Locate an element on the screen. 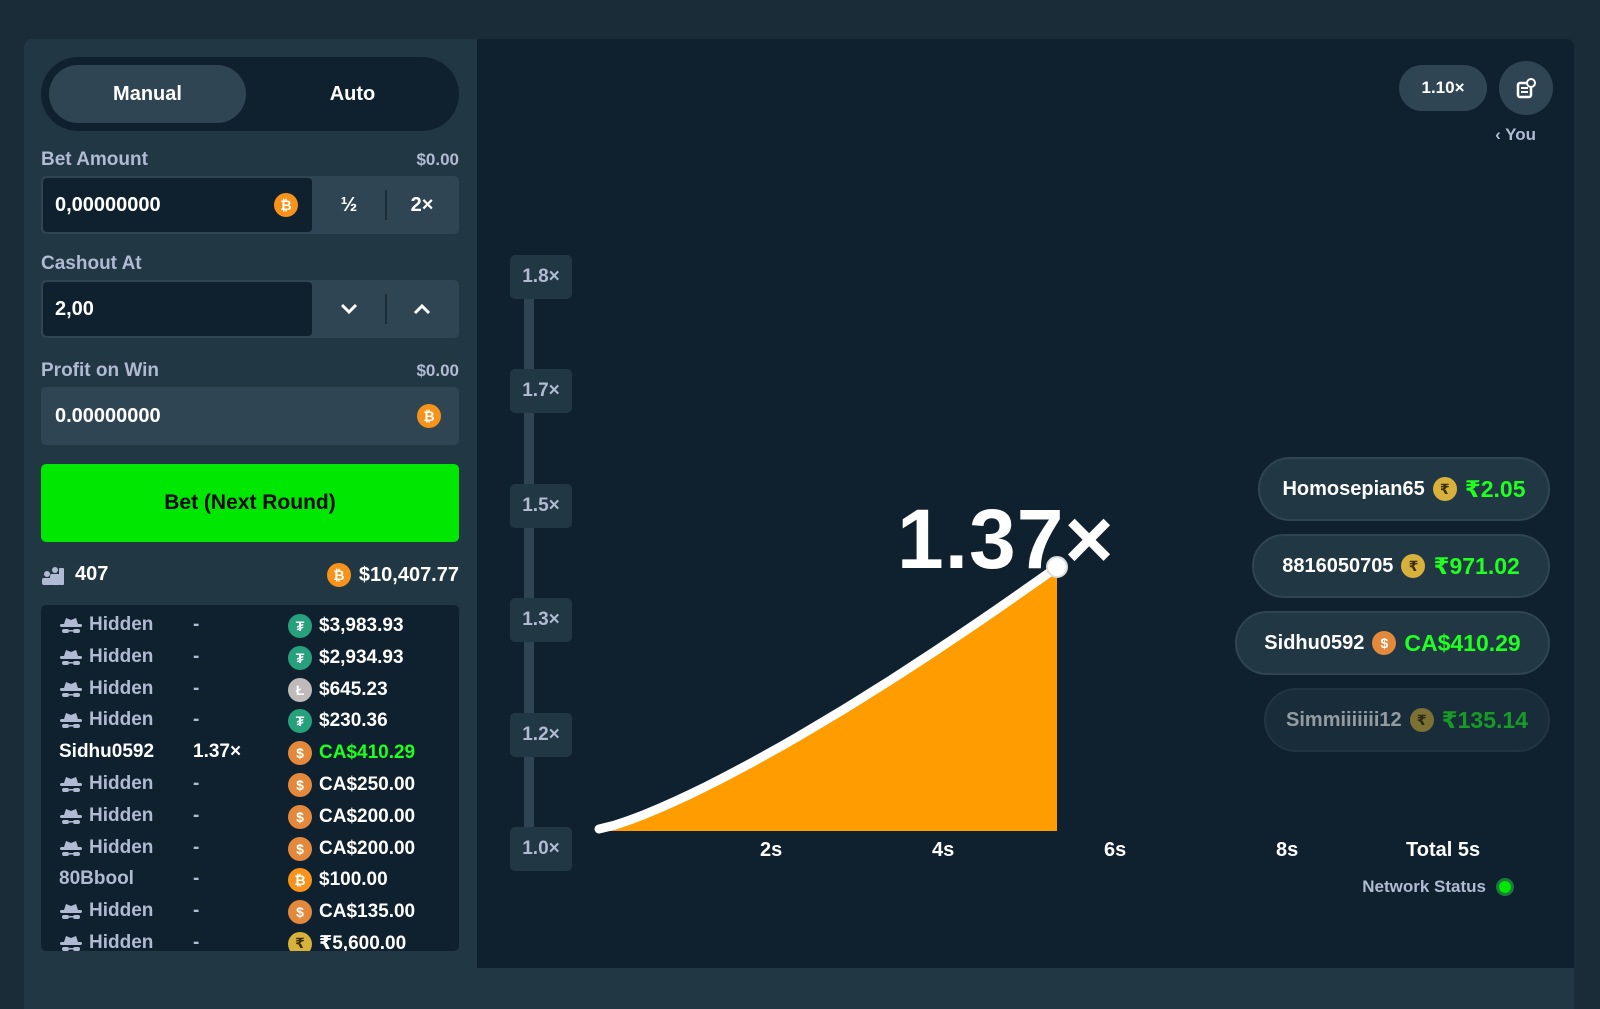 The image size is (1600, 1009). tab-manual: Manual is located at coordinates (147, 94).